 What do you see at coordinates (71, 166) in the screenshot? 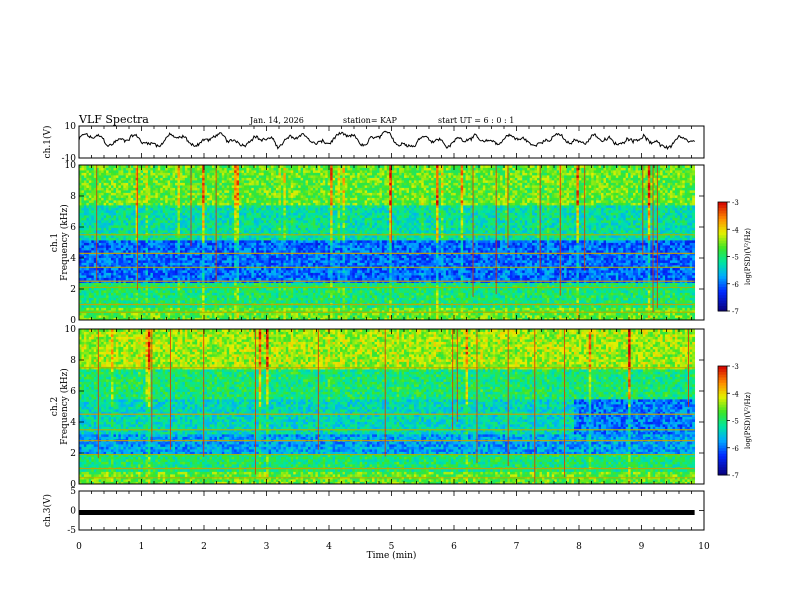
I see `ch1_spectrogram-ytick-label: 10` at bounding box center [71, 166].